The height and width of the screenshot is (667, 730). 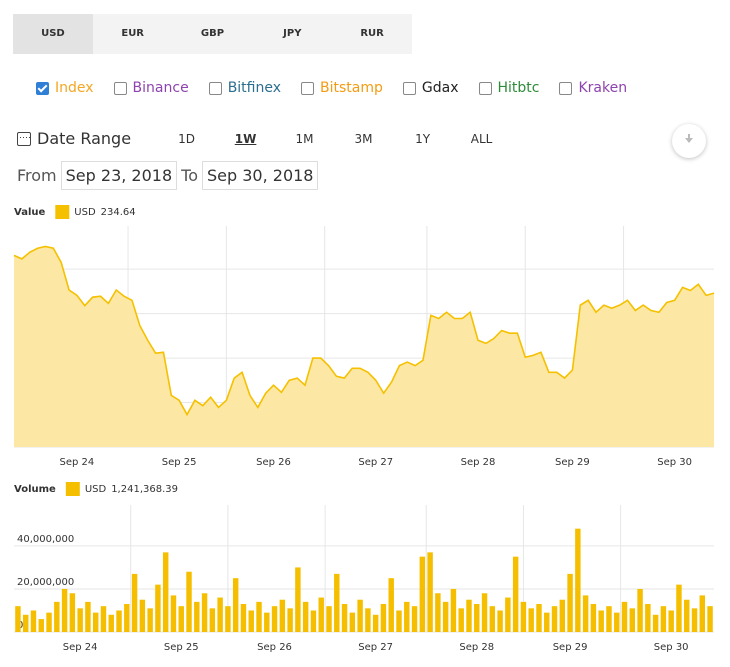 What do you see at coordinates (351, 88) in the screenshot?
I see `exchange-label: Bitstamp` at bounding box center [351, 88].